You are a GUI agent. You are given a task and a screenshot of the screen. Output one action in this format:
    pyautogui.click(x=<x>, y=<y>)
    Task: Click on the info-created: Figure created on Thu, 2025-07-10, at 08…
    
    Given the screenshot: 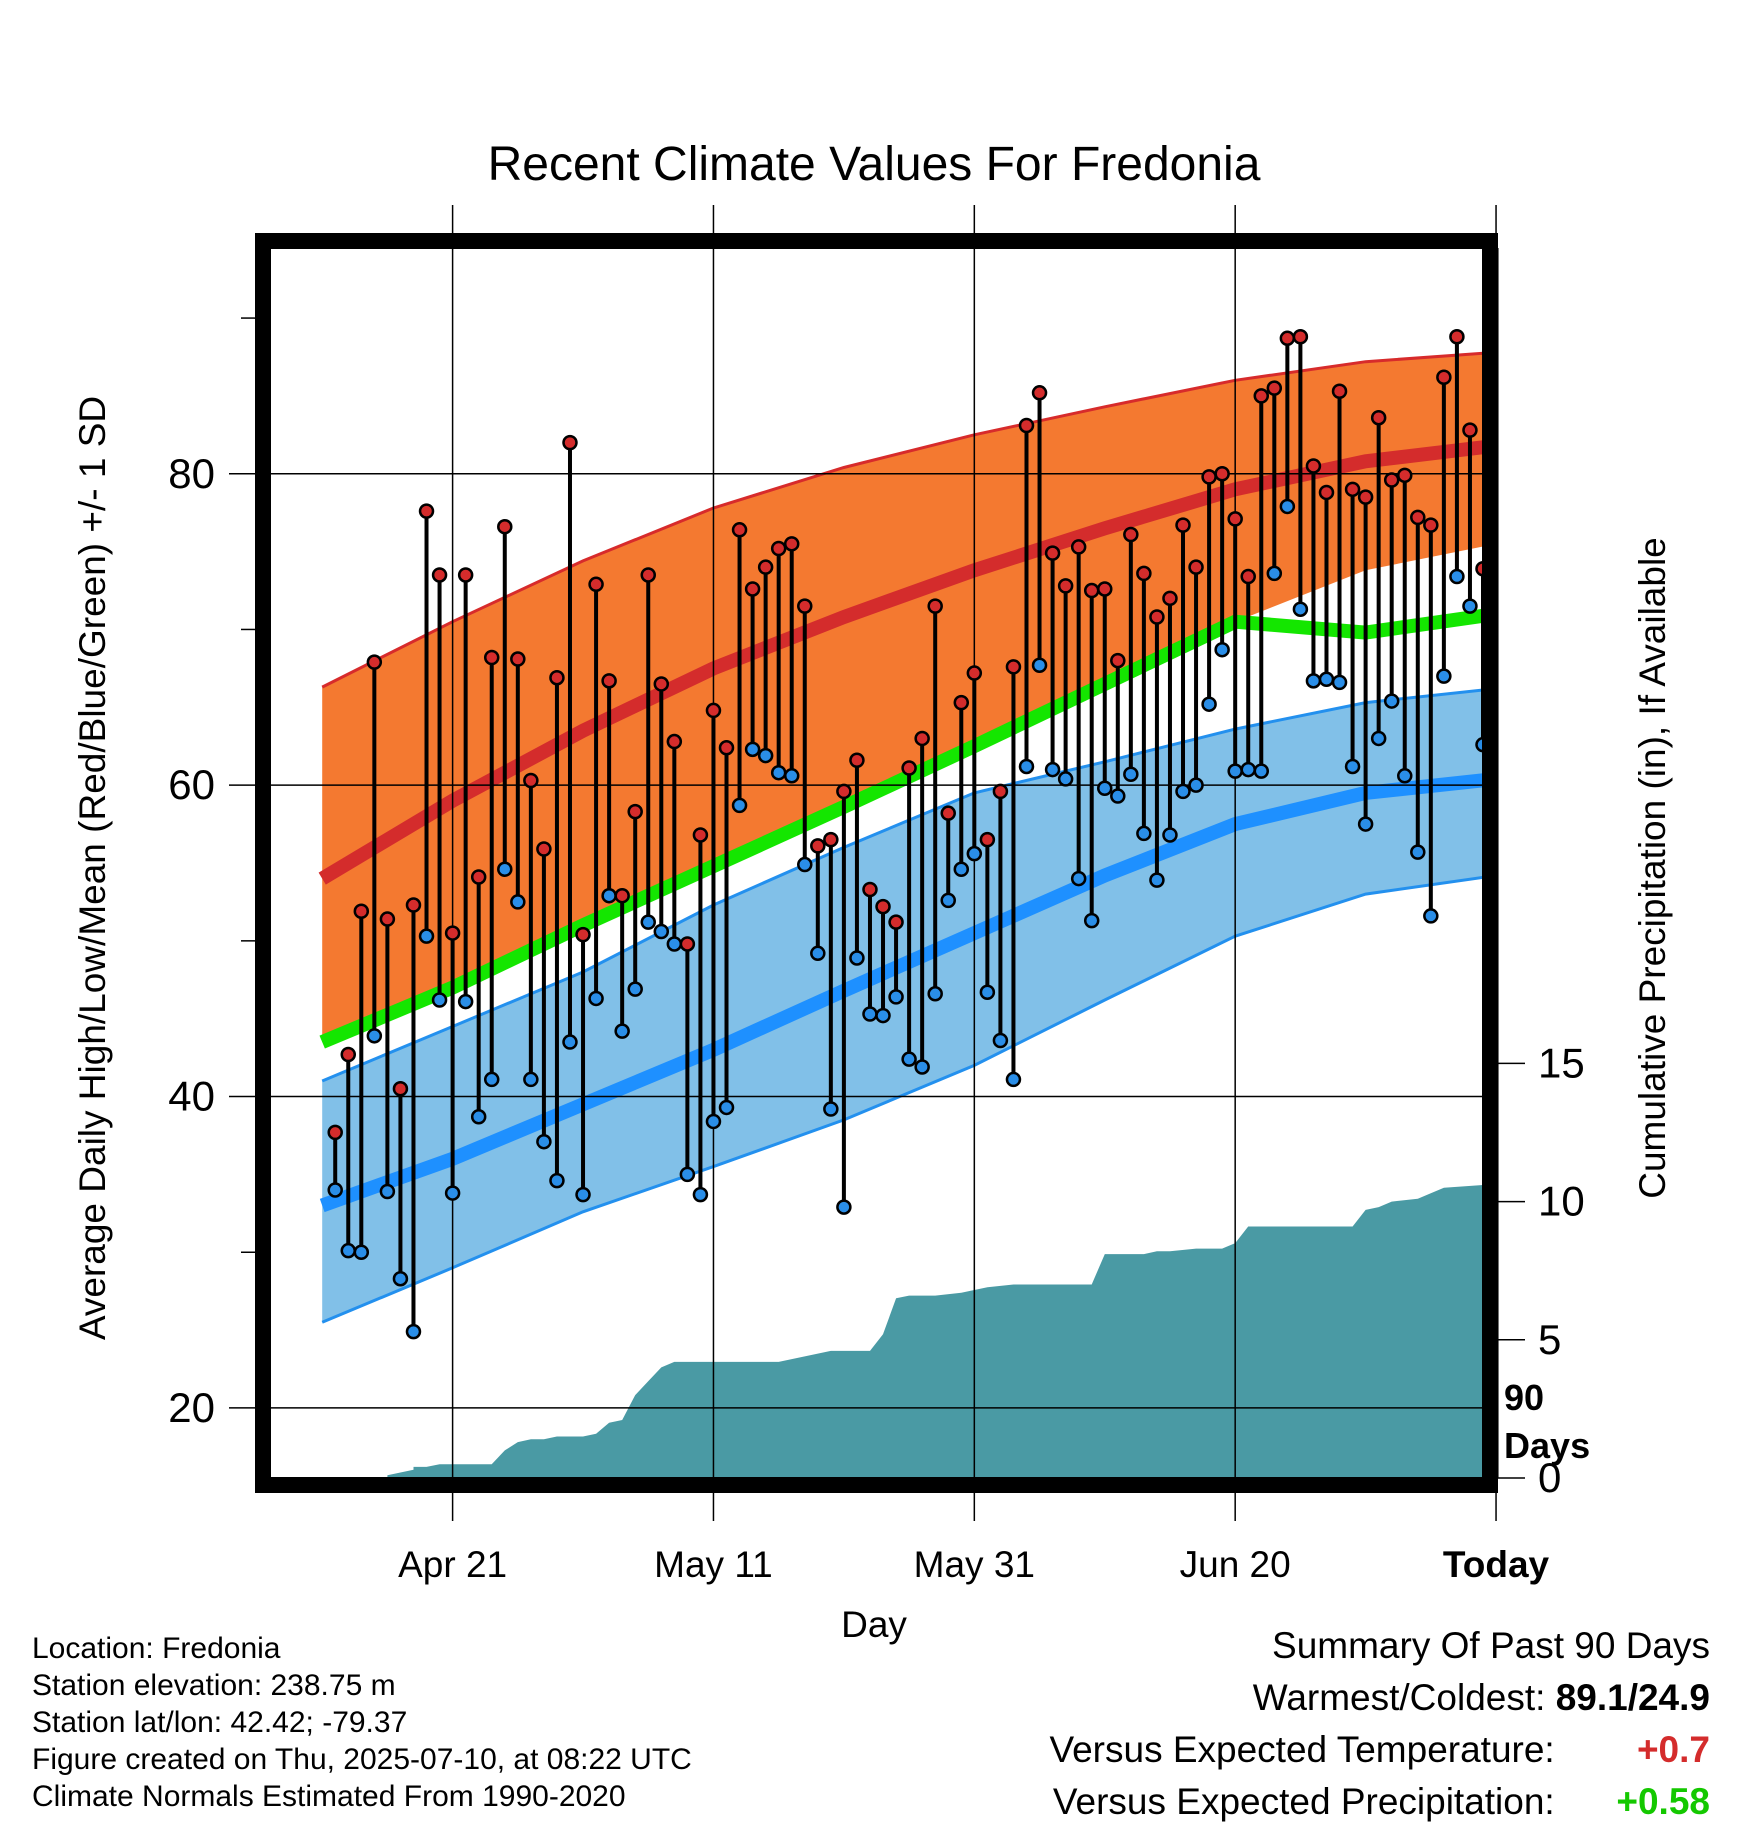 What is the action you would take?
    pyautogui.click(x=362, y=1759)
    